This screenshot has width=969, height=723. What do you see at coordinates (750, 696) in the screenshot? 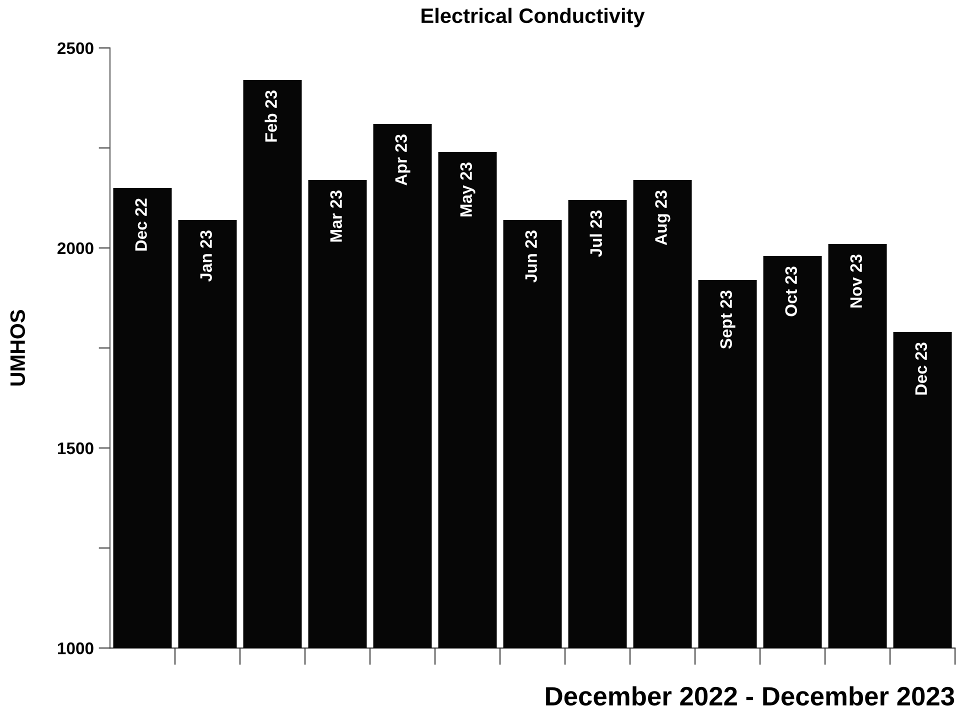
I see `x-axis-title: December 2022 - December 2023` at bounding box center [750, 696].